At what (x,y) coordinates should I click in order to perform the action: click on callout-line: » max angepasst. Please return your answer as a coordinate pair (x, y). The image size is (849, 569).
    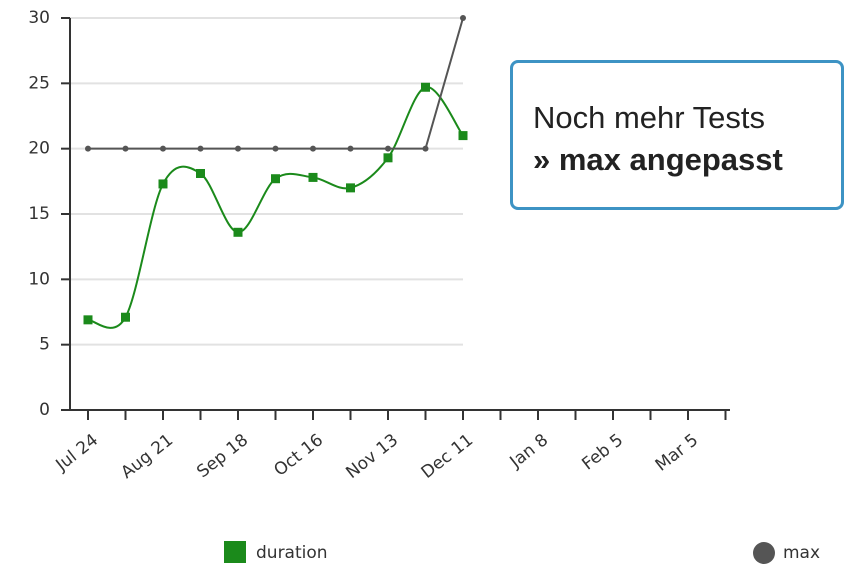
    Looking at the image, I should click on (687, 160).